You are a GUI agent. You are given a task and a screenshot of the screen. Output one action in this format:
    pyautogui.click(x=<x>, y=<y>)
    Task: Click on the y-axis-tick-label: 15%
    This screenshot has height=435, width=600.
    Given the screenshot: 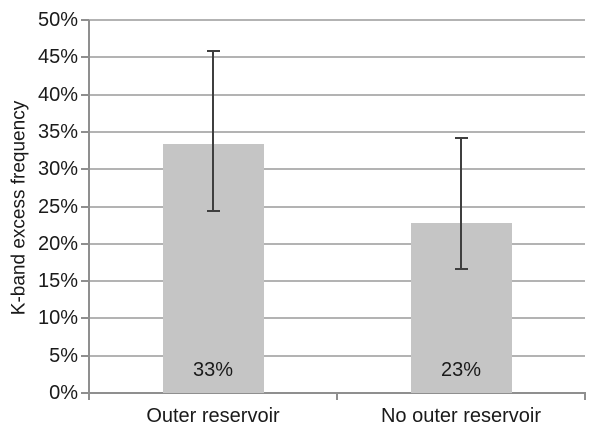 What is the action you would take?
    pyautogui.click(x=57, y=281)
    